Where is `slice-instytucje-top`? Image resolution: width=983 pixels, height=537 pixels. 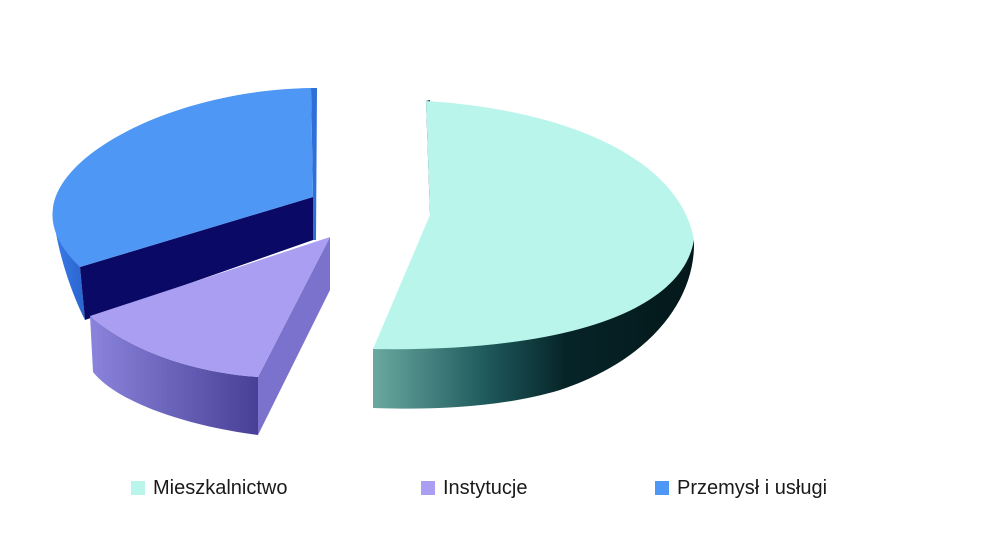
slice-instytucje-top is located at coordinates (210, 307).